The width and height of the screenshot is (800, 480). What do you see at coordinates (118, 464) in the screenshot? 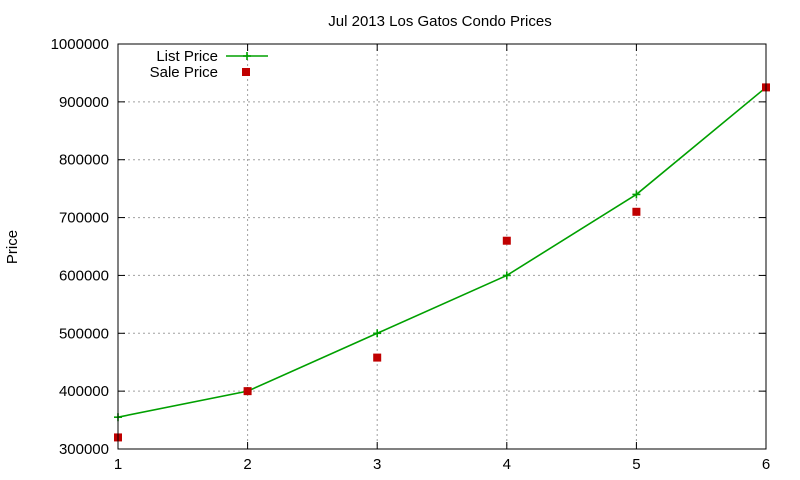
I see `x-tick-label: 1` at bounding box center [118, 464].